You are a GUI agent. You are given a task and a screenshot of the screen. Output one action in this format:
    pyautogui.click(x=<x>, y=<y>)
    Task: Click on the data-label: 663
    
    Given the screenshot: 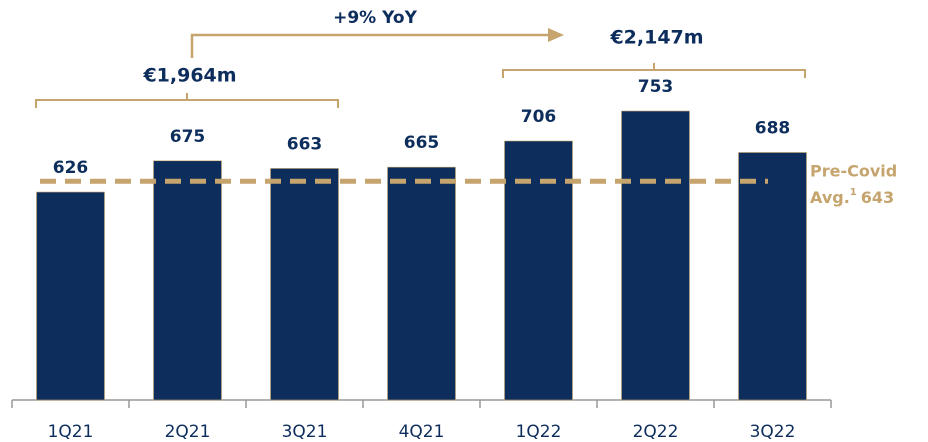 What is the action you would take?
    pyautogui.click(x=305, y=144)
    